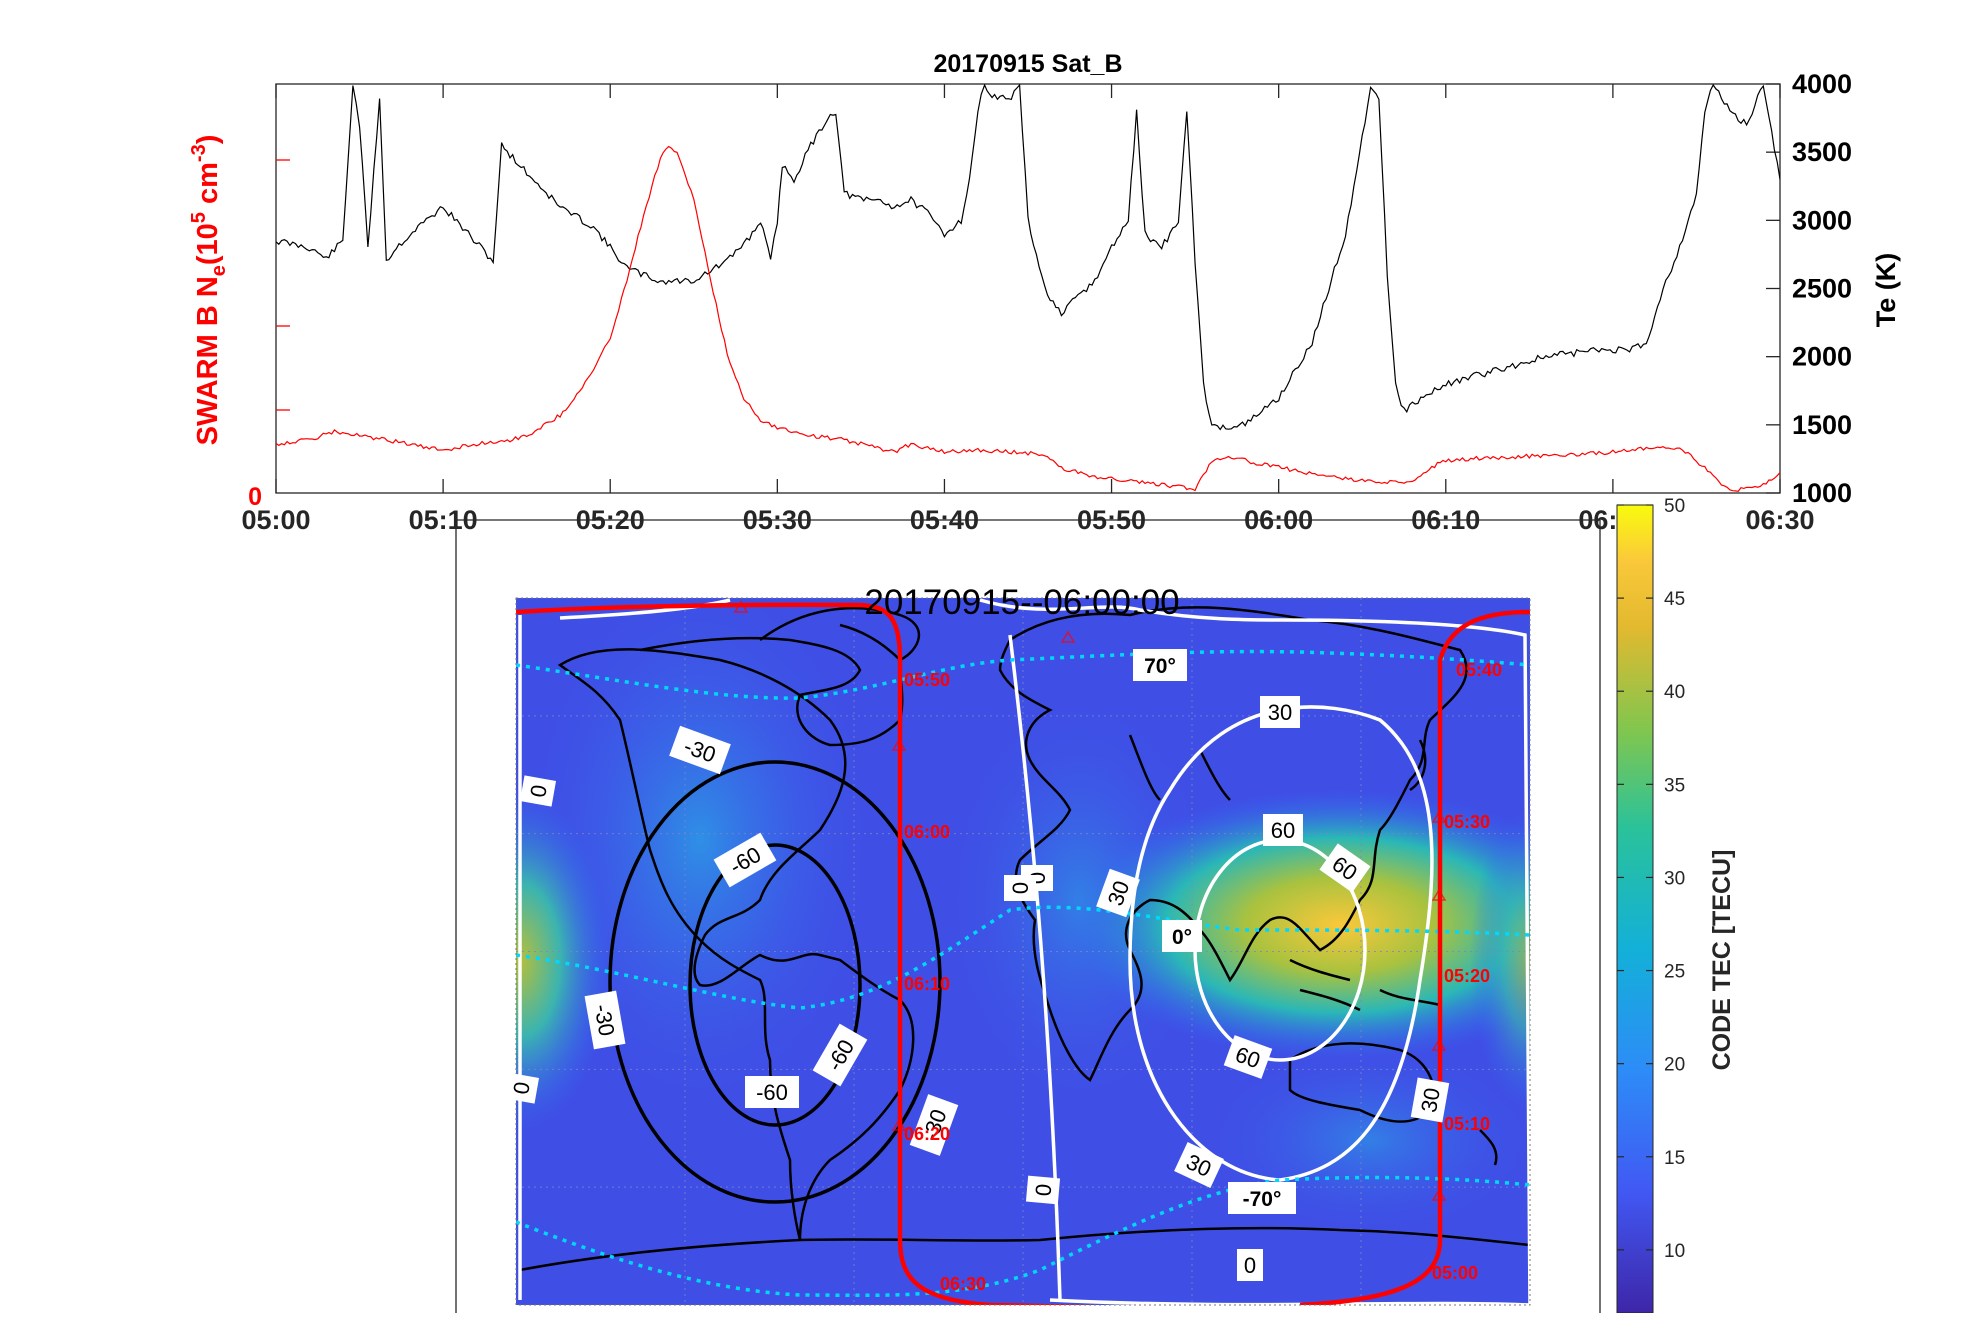  I want to click on contour-label: -60, so click(772, 1092).